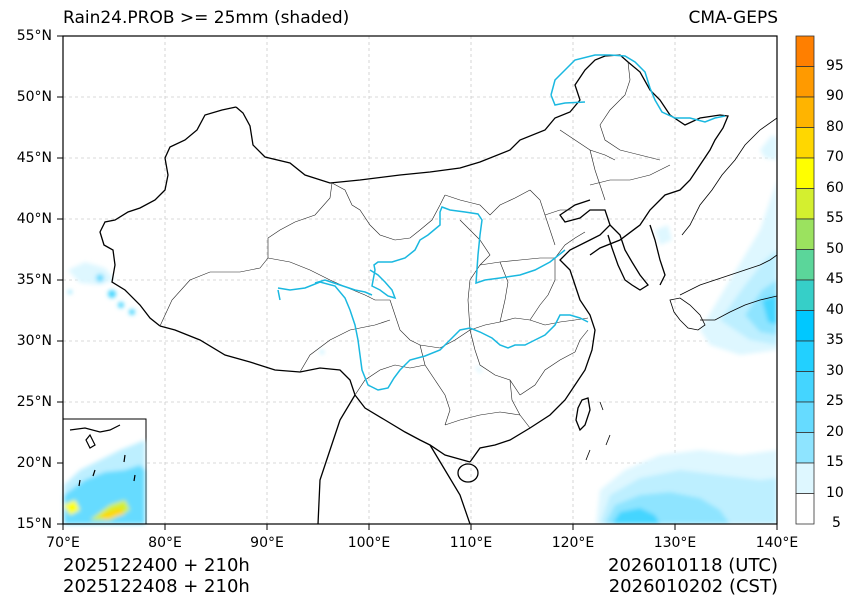 The height and width of the screenshot is (610, 860). I want to click on valid-time-block: 2026010118 (UTC) 2026010202 (CST), so click(693, 576).